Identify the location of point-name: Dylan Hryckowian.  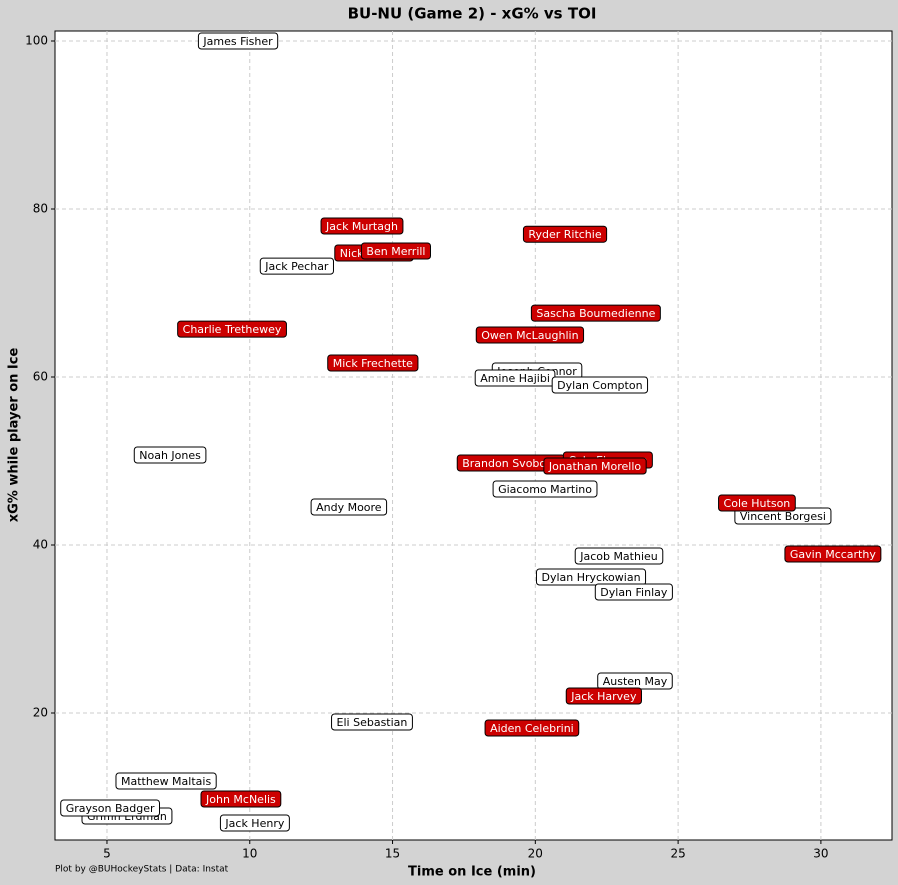
(590, 577).